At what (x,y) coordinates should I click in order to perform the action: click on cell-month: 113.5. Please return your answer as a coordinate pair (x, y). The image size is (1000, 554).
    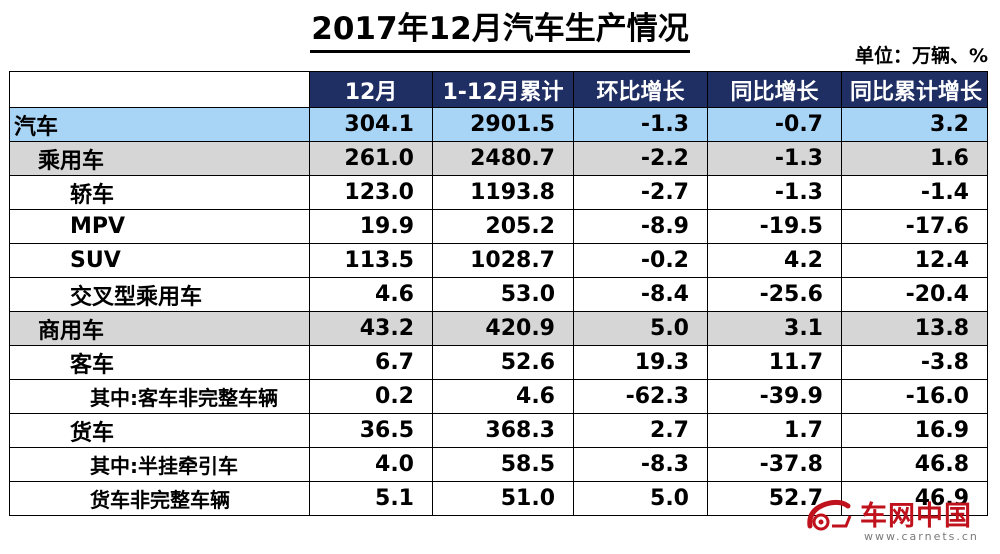
    Looking at the image, I should click on (371, 260).